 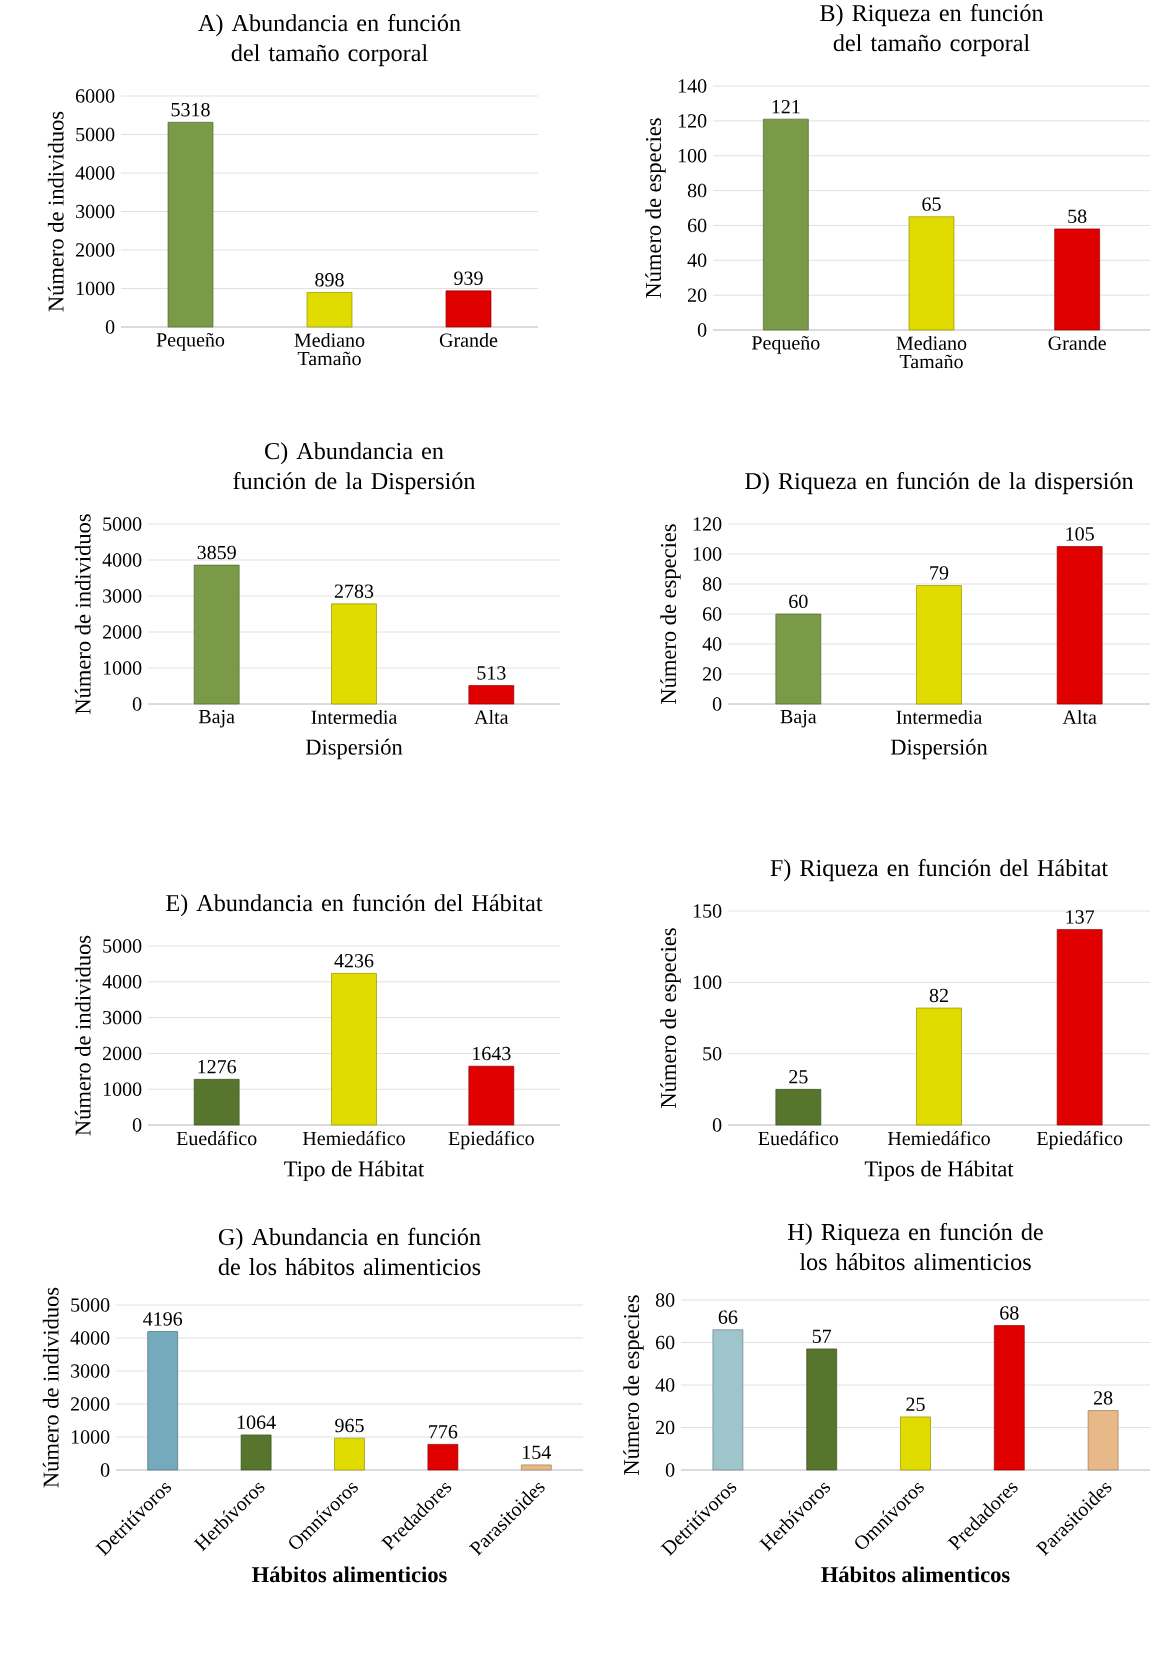 I want to click on data-label: 28, so click(x=1103, y=1398).